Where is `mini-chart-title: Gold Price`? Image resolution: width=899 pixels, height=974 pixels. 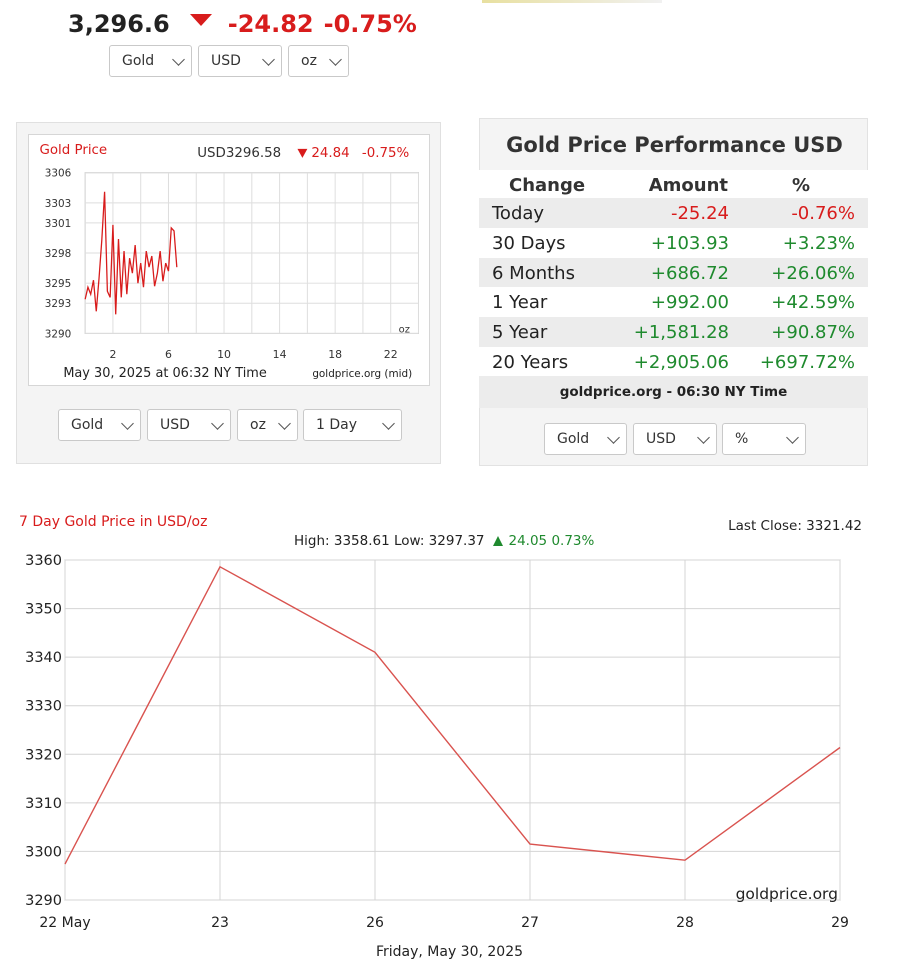
mini-chart-title: Gold Price is located at coordinates (74, 150).